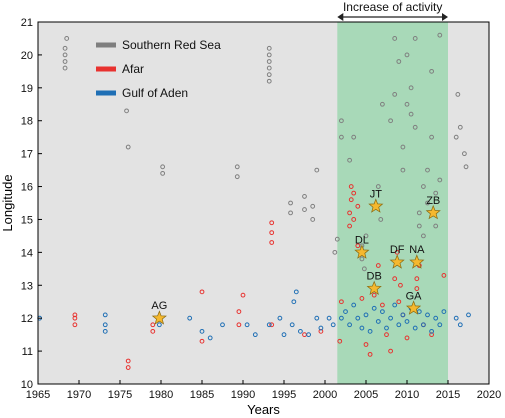  Describe the element at coordinates (27, 220) in the screenshot. I see `y-tick-label-5: 15` at that location.